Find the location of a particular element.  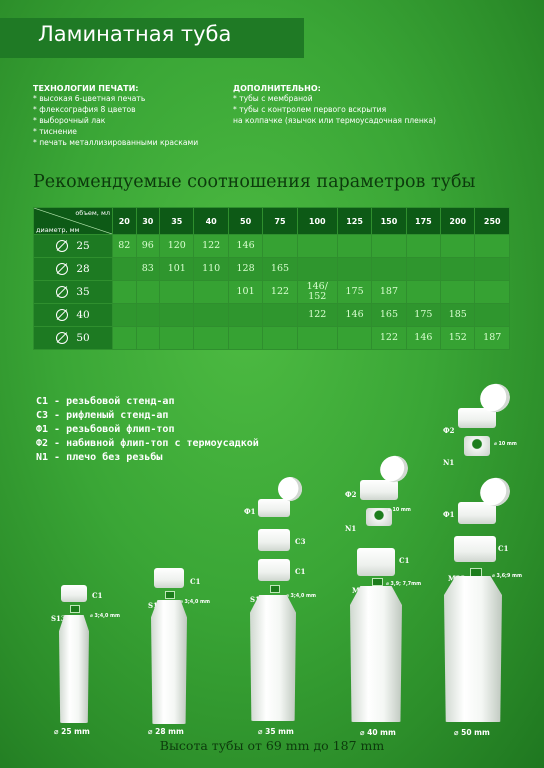

volume-header: 50 is located at coordinates (245, 221).